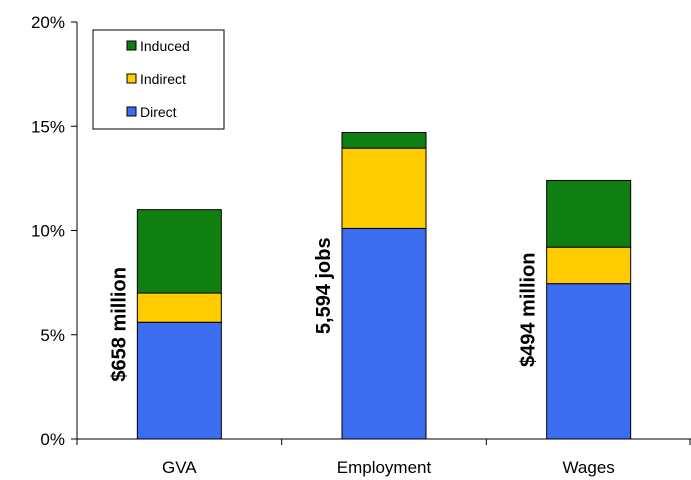 This screenshot has height=480, width=691. I want to click on legend-box, so click(158, 79).